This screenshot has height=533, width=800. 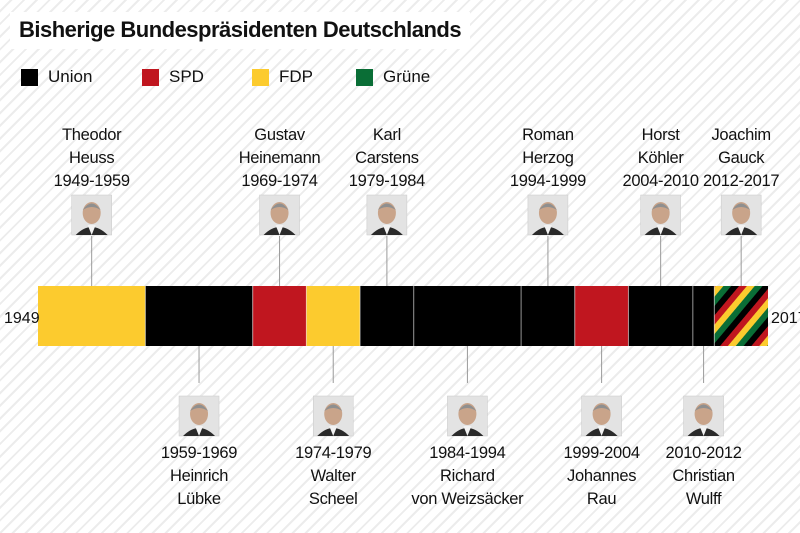 What do you see at coordinates (186, 76) in the screenshot?
I see `legend-label-spd: SPD` at bounding box center [186, 76].